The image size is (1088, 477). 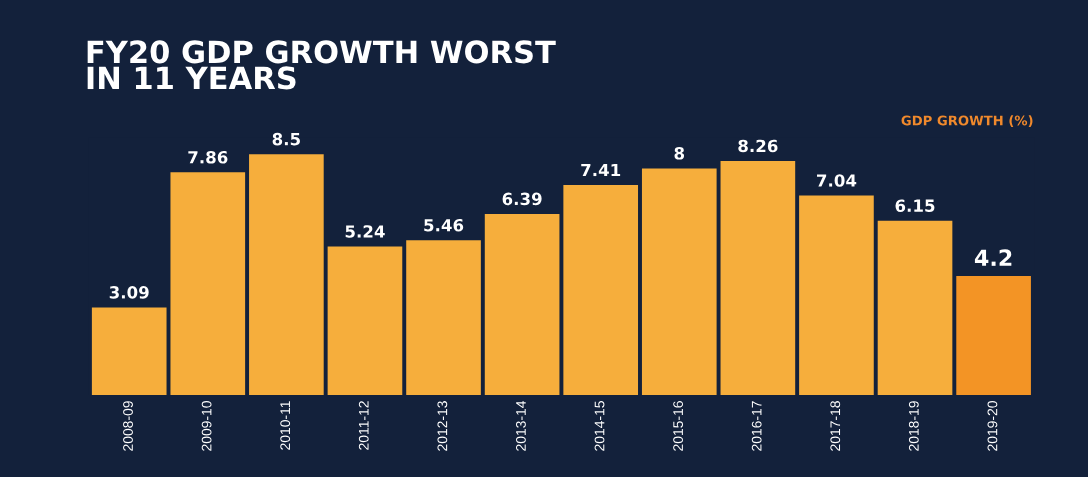 I want to click on data-label: 8.5, so click(x=286, y=139).